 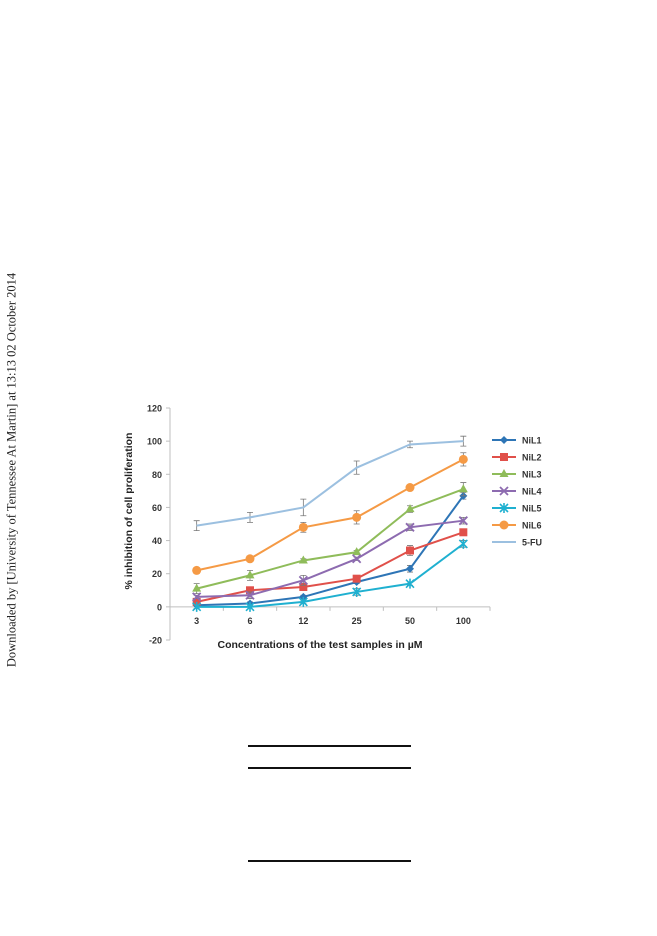 I want to click on chart-legend: NiL1 NiL2 NiL3 NiL4 NiL5 NiL6 5-FU, so click(x=517, y=492).